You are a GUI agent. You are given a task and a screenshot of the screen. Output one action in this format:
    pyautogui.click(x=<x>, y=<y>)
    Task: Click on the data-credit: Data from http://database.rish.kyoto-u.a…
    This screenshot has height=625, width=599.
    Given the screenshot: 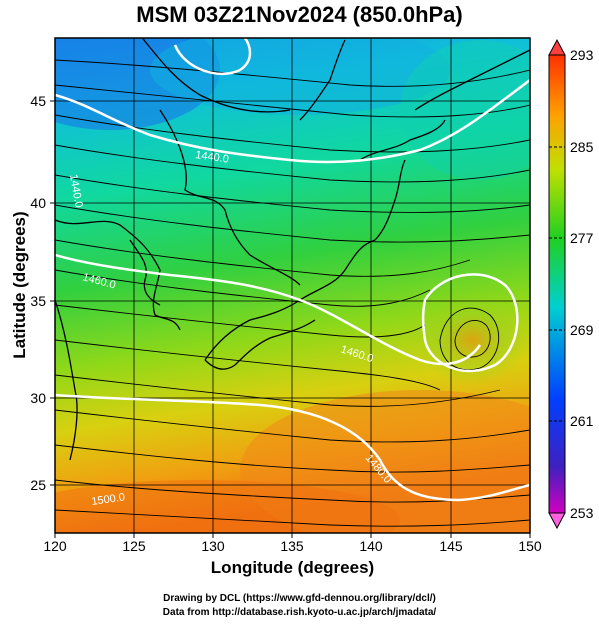 What is the action you would take?
    pyautogui.click(x=299, y=612)
    